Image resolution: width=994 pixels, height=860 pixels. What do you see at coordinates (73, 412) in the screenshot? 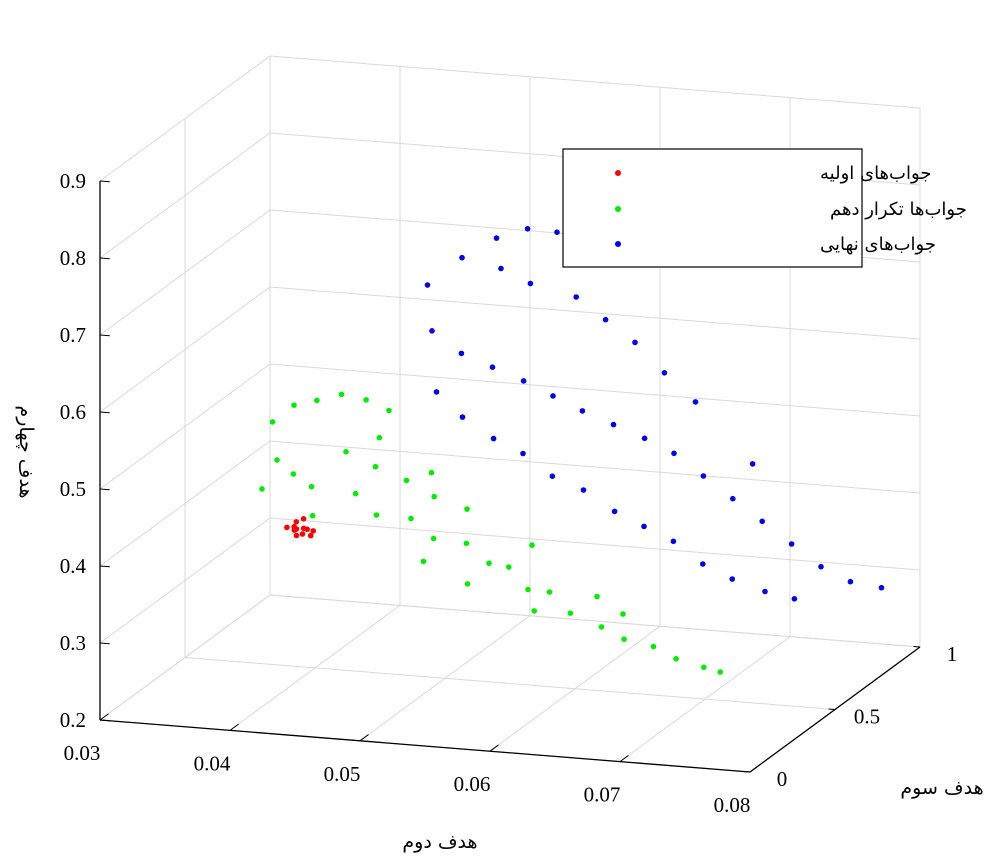
I see `z-tick-label: 0.6` at bounding box center [73, 412].